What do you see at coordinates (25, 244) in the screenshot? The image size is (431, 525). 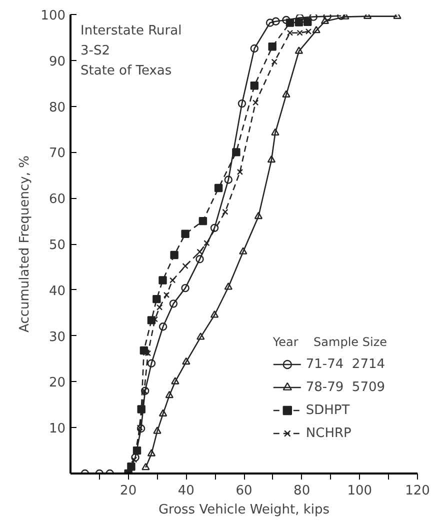 I see `y-axis-title: Accumulated Frequency, %` at bounding box center [25, 244].